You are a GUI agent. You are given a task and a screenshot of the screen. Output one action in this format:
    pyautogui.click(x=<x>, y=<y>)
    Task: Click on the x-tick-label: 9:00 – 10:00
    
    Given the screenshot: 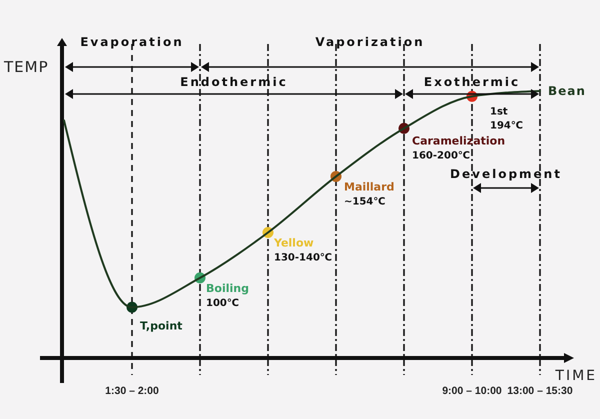 What is the action you would take?
    pyautogui.click(x=472, y=391)
    